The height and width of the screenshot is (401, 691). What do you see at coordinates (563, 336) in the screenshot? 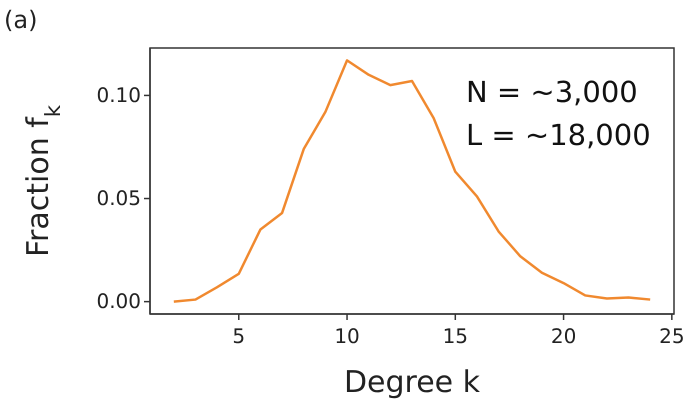
I see `x-tick-label: 20` at bounding box center [563, 336].